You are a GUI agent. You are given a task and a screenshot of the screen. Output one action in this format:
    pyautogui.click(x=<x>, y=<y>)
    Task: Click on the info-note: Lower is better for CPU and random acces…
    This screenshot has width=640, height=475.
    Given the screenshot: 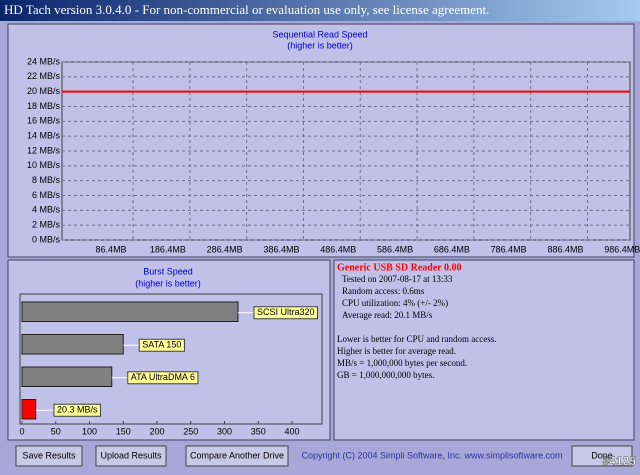 What is the action you would take?
    pyautogui.click(x=416, y=339)
    